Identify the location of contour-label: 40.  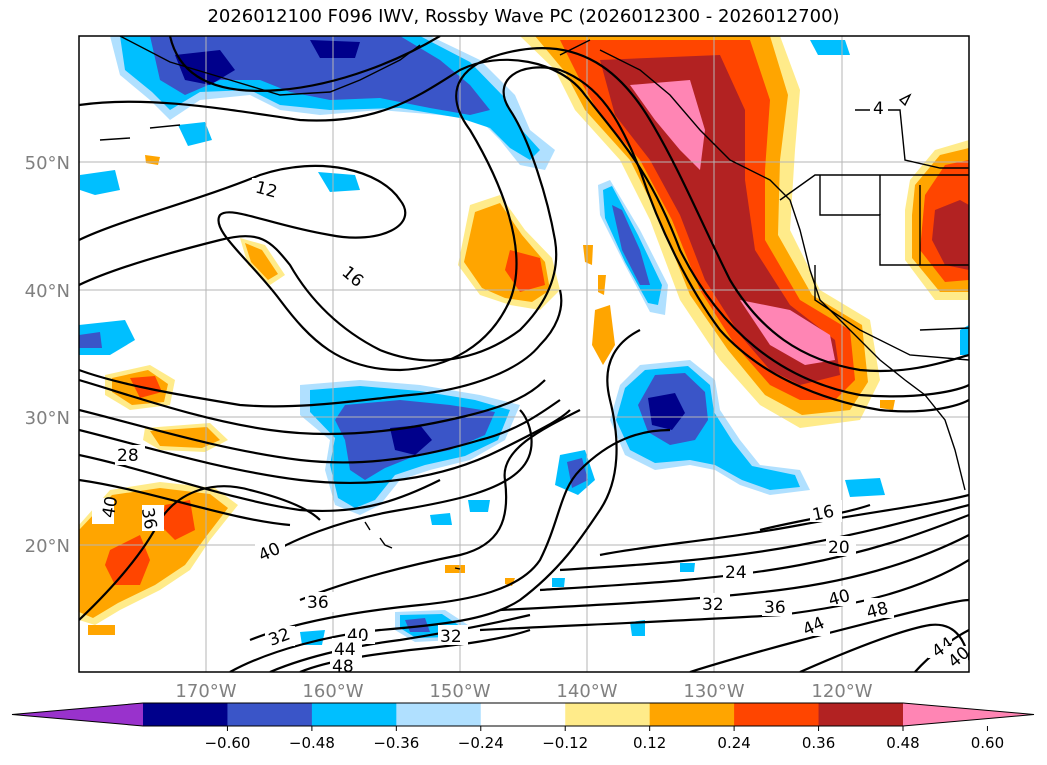
(110, 507).